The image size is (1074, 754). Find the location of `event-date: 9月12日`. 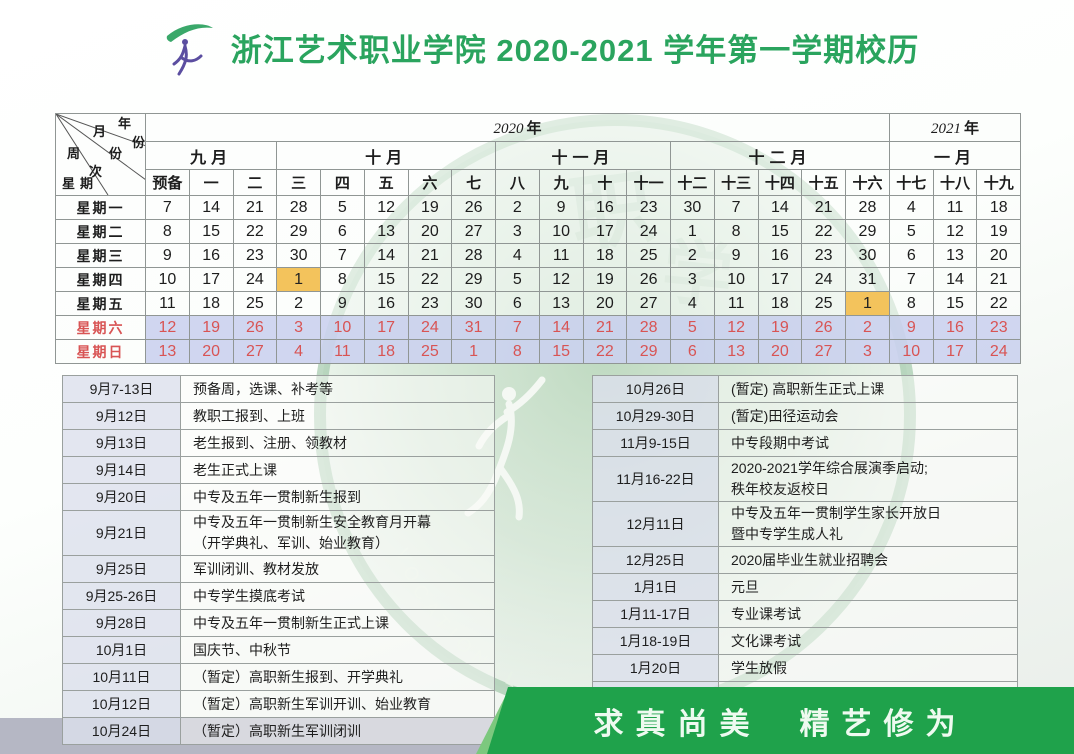

event-date: 9月12日 is located at coordinates (121, 416).